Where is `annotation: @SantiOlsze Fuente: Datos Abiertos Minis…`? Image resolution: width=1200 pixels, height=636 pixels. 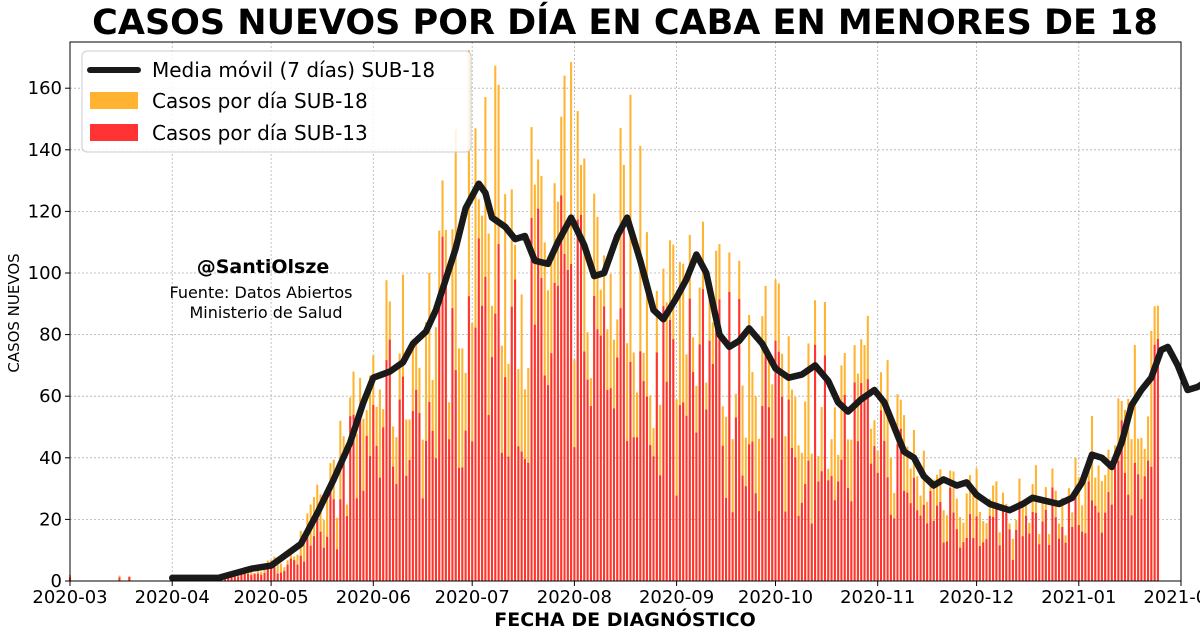 annotation: @SantiOlsze Fuente: Datos Abiertos Minis… is located at coordinates (260, 289).